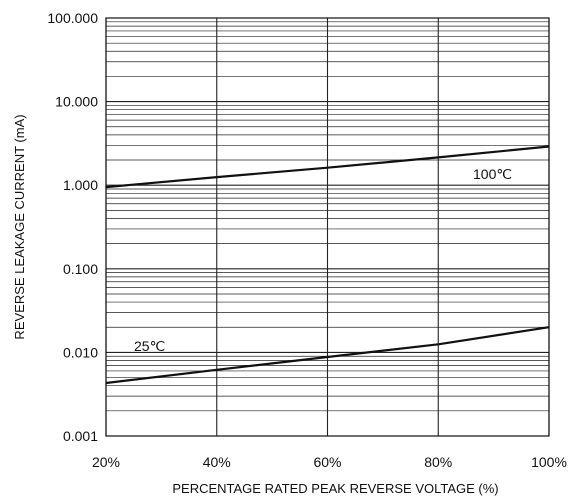  Describe the element at coordinates (438, 462) in the screenshot. I see `x-tick-label: 80%` at that location.